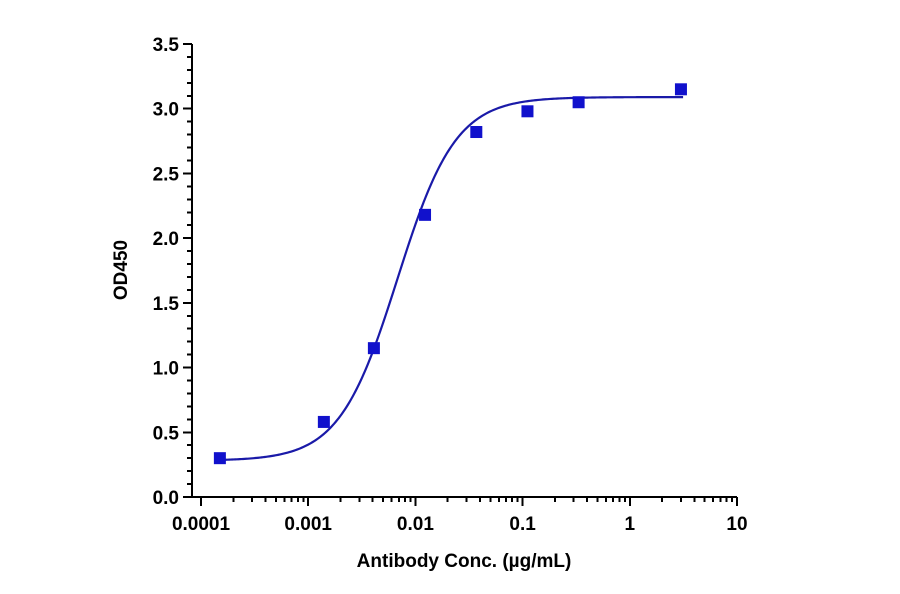  What do you see at coordinates (166, 433) in the screenshot?
I see `y-tick-label: 0.5` at bounding box center [166, 433].